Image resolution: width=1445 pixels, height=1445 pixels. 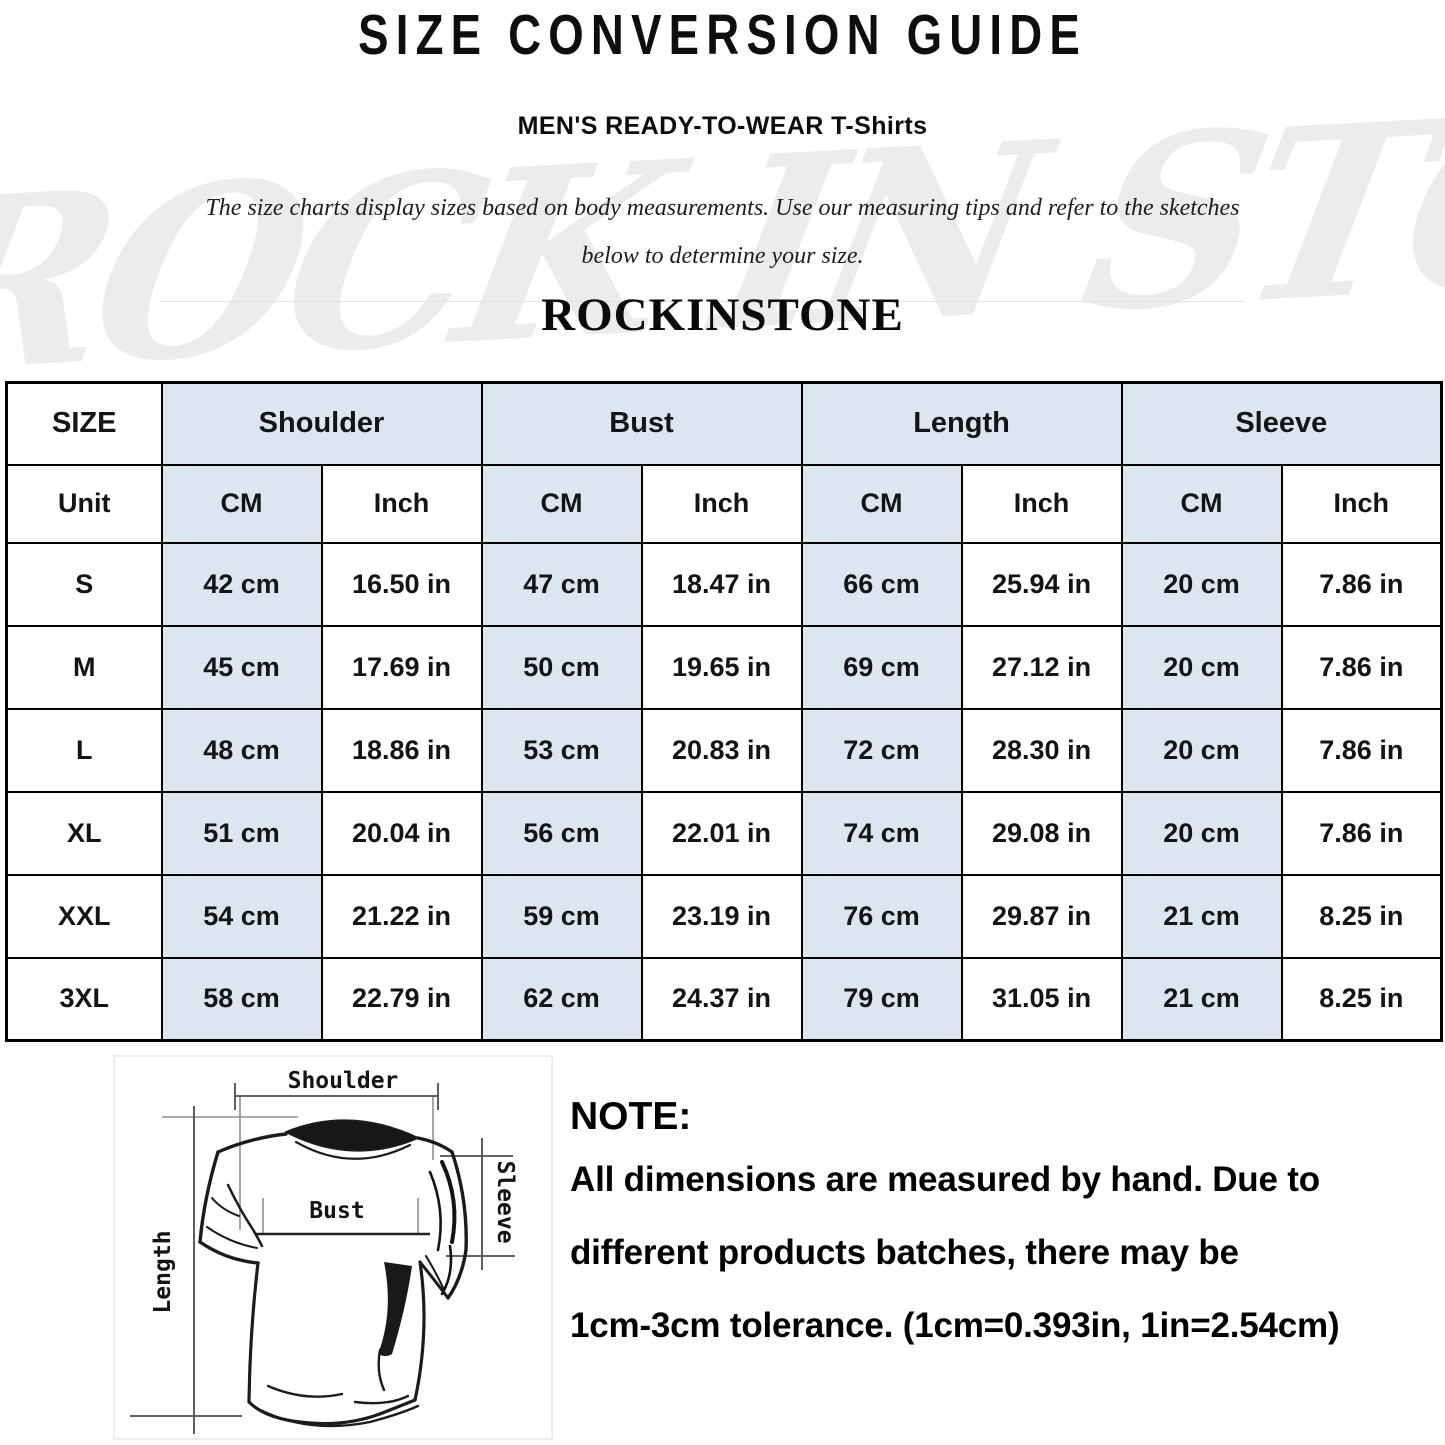 I want to click on measure-lines, so click(x=322, y=1258).